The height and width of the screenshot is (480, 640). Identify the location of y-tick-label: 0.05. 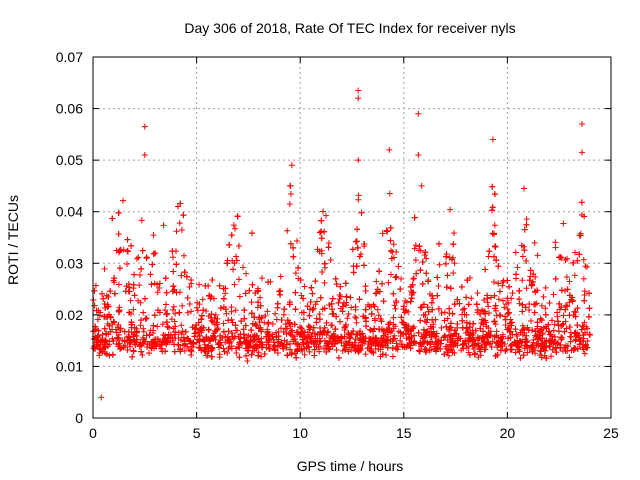
(69, 160).